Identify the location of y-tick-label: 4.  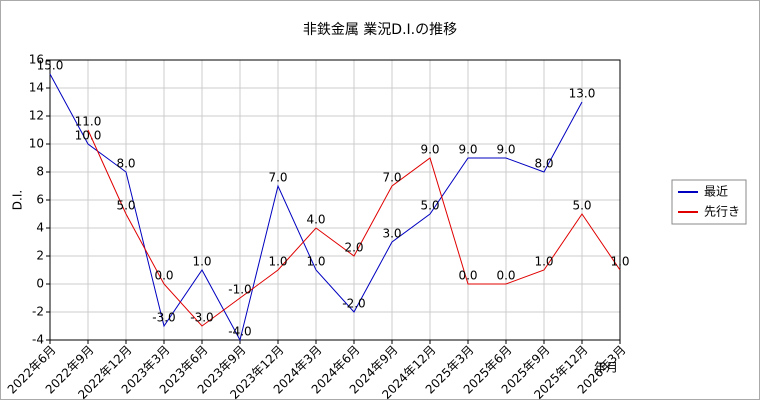
(40, 228).